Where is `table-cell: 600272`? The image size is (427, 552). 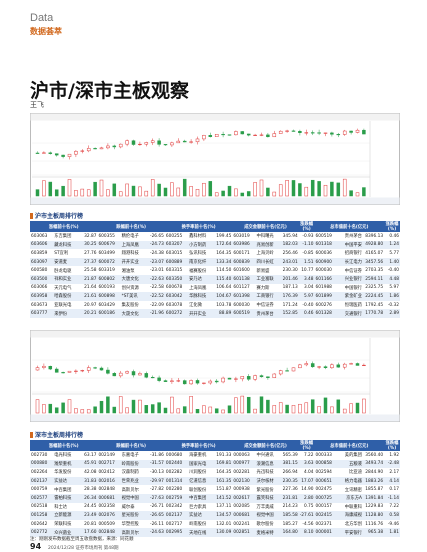
table-cell: 600272 is located at coordinates (176, 313).